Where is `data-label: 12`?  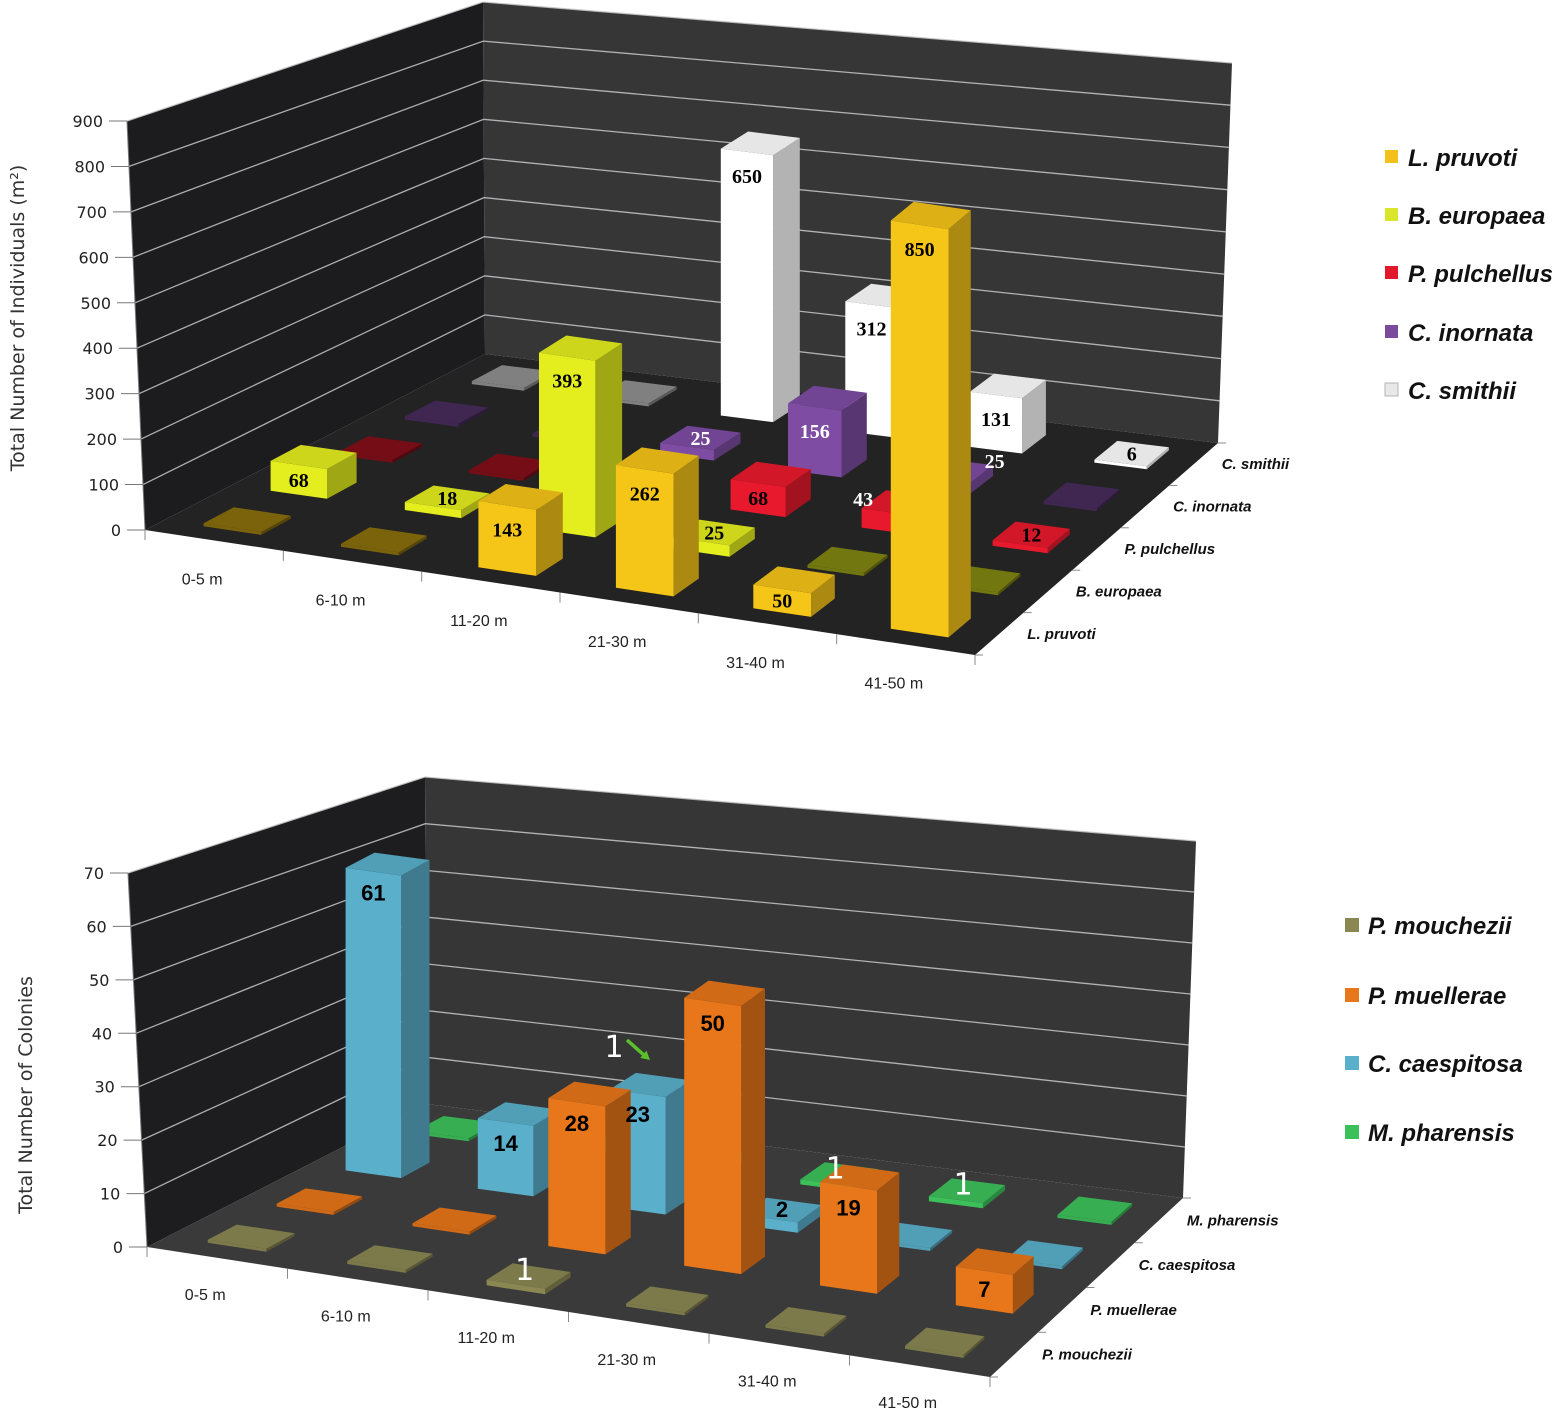 data-label: 12 is located at coordinates (1031, 536).